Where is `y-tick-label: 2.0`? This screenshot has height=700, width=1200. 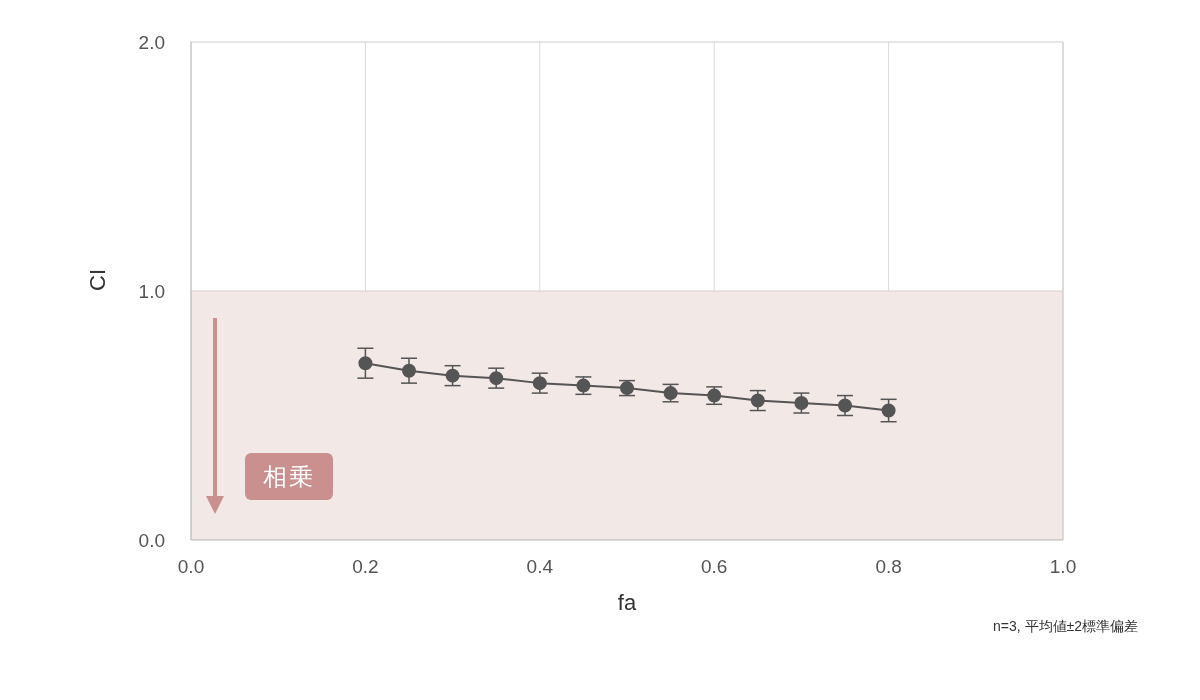
y-tick-label: 2.0 is located at coordinates (151, 42).